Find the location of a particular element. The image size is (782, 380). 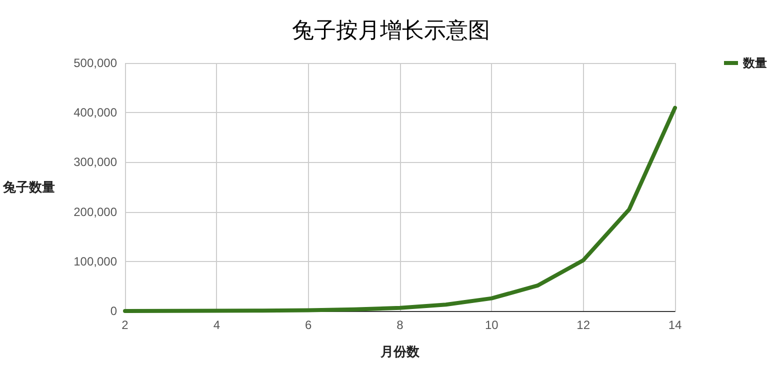

y-tick-label: 500,000 is located at coordinates (96, 63).